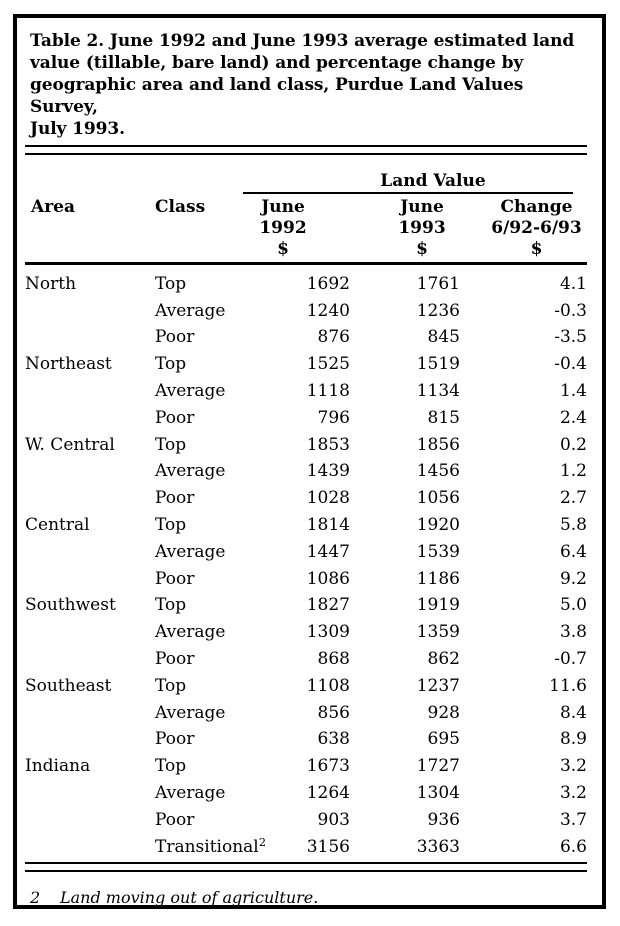 The height and width of the screenshot is (926, 620). I want to click on column-header-line: June, so click(283, 207).